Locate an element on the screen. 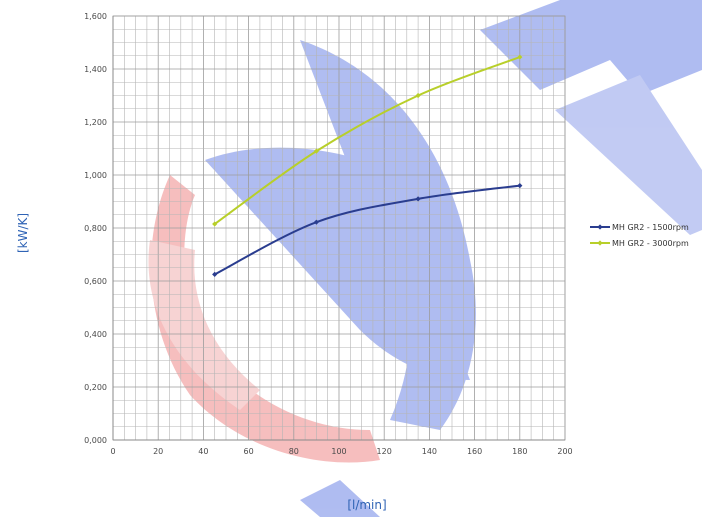 The width and height of the screenshot is (702, 517). legend-label: MH GR2 - 1500rpm is located at coordinates (650, 227).